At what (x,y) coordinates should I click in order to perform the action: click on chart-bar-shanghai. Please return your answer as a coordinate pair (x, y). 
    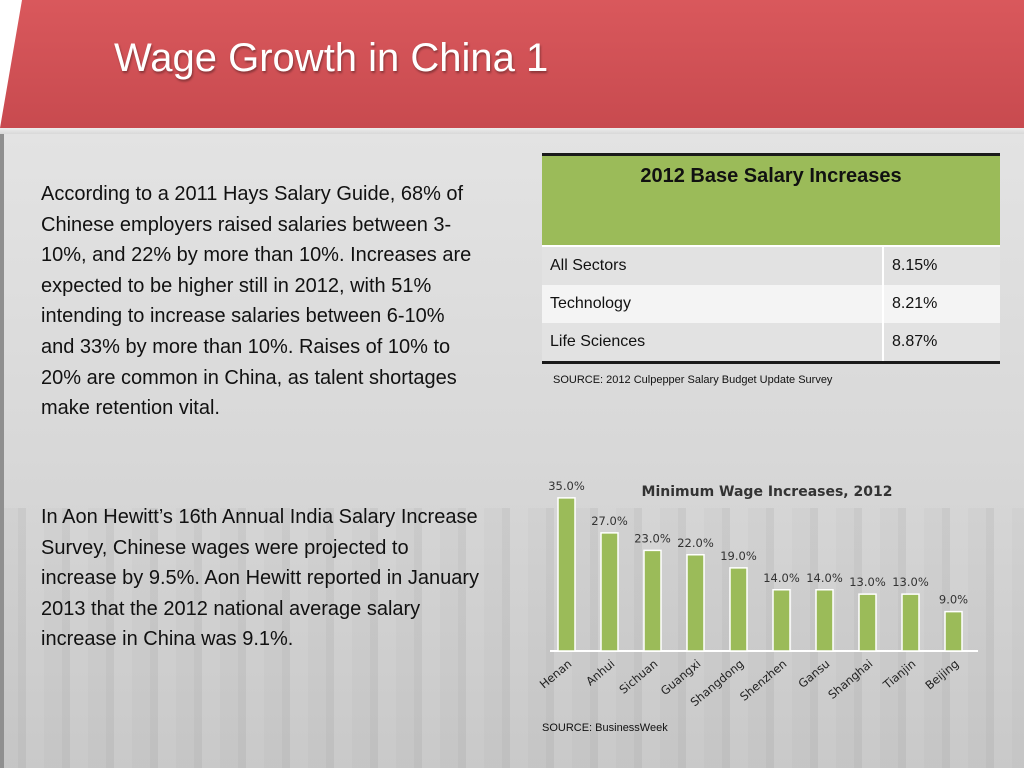
    Looking at the image, I should click on (867, 622).